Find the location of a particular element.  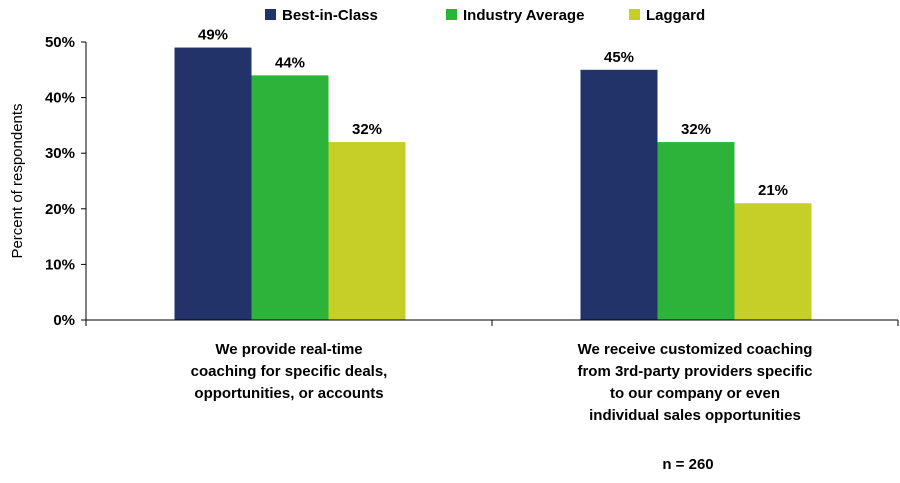

legend-label: Best-in-Class is located at coordinates (330, 15).